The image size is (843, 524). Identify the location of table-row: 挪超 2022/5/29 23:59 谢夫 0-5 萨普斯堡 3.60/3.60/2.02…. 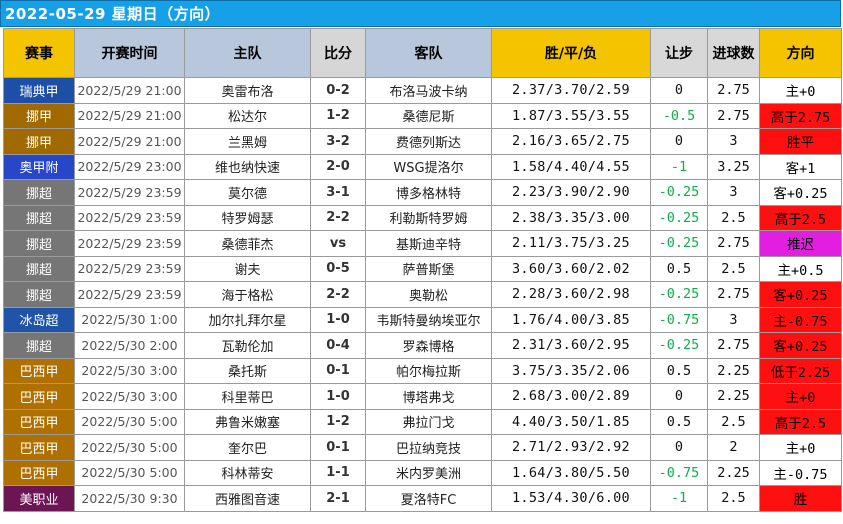
(423, 269).